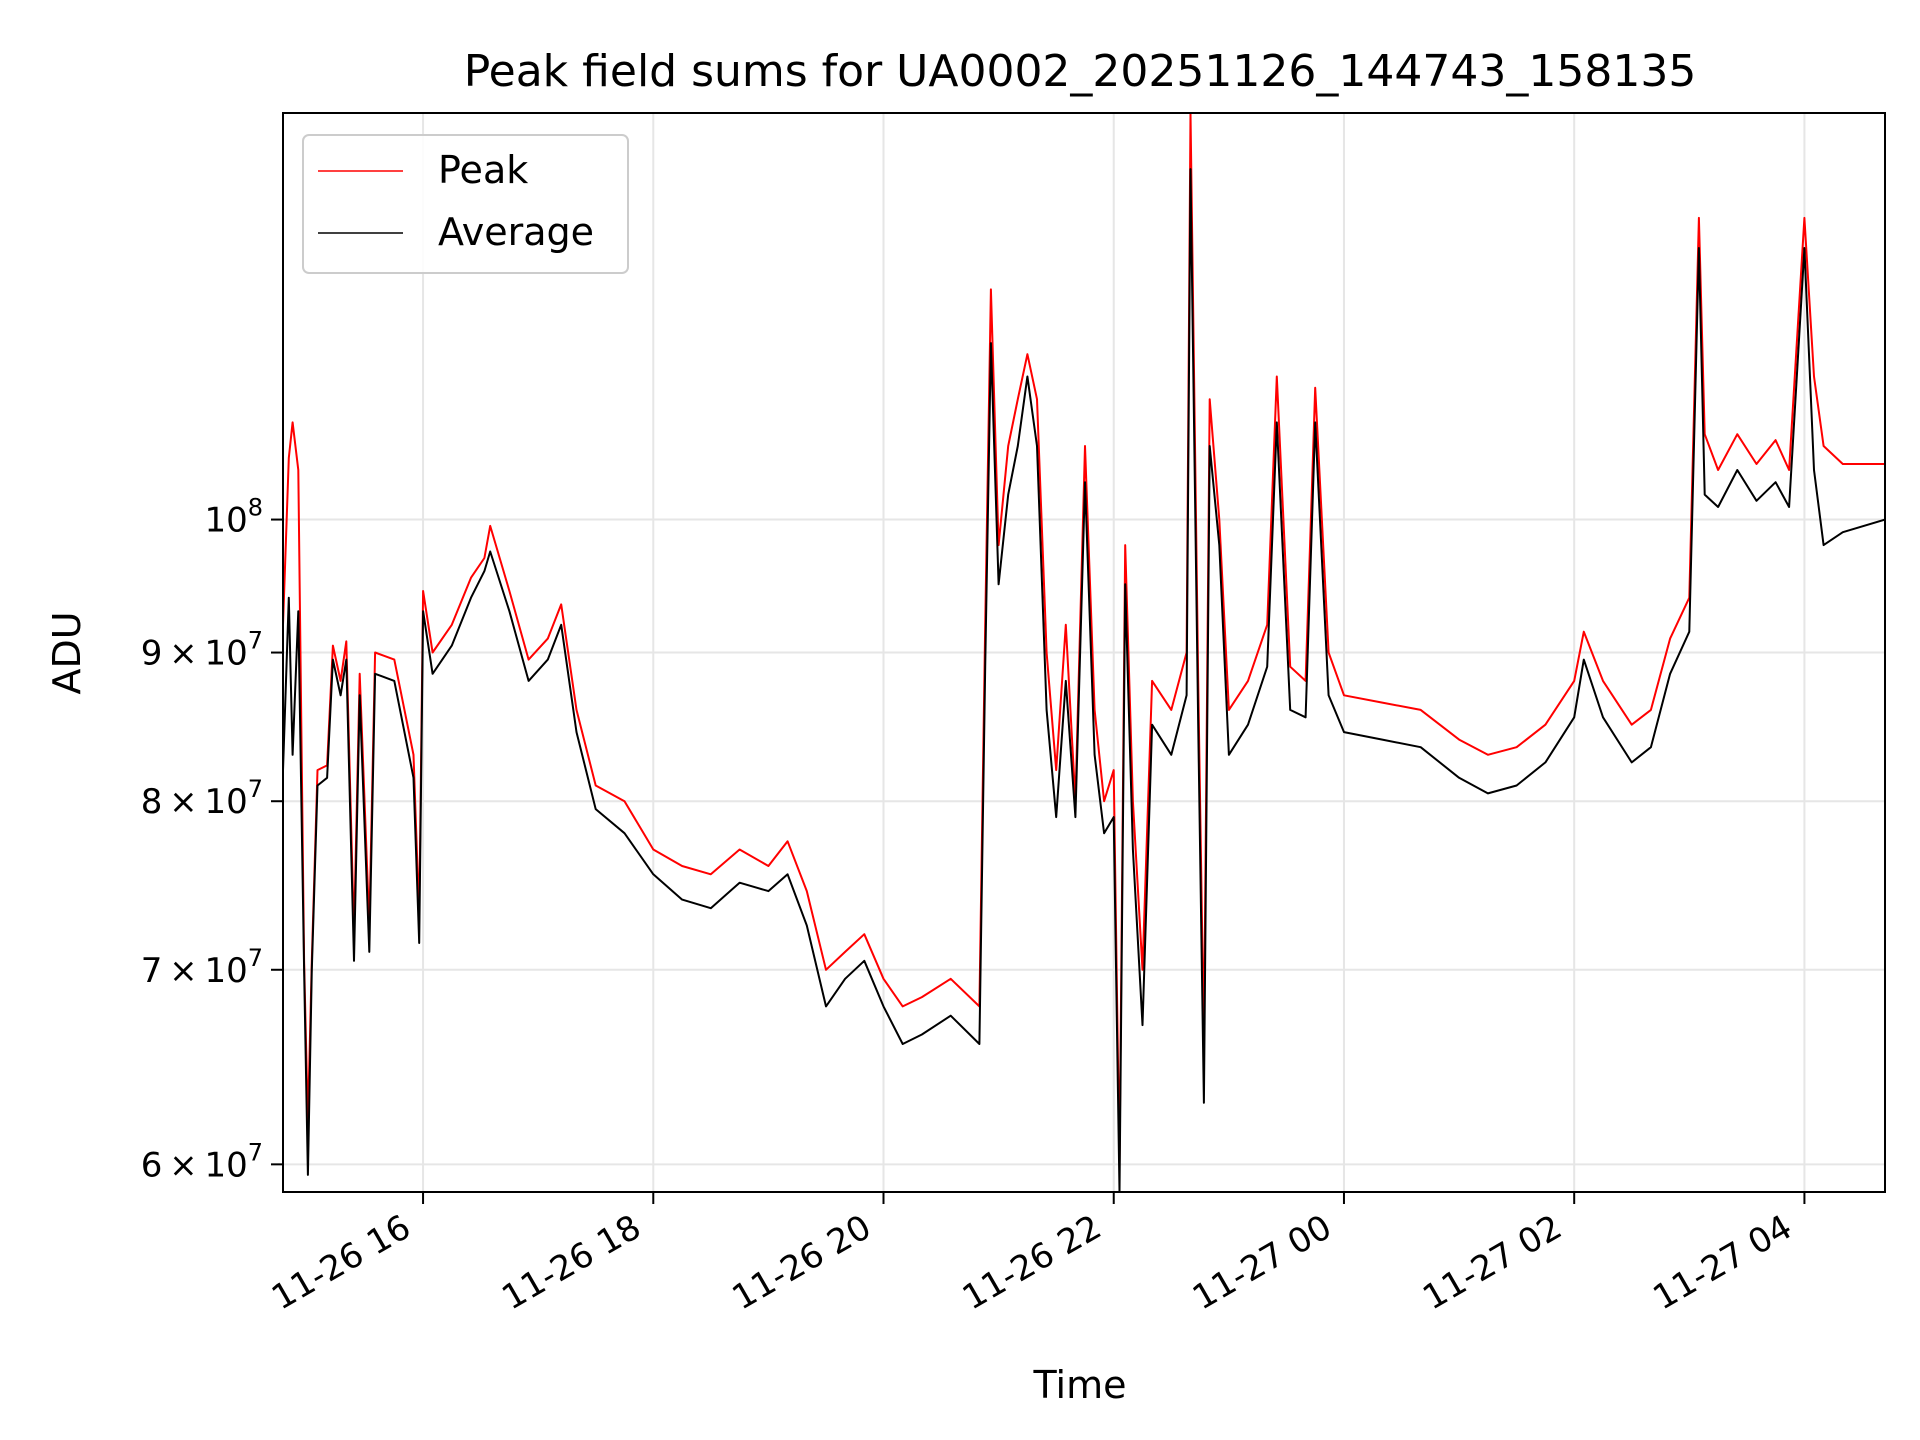 This screenshot has height=1440, width=1920. I want to click on y-tick-label: 9 × 10⁷, so click(202, 650).